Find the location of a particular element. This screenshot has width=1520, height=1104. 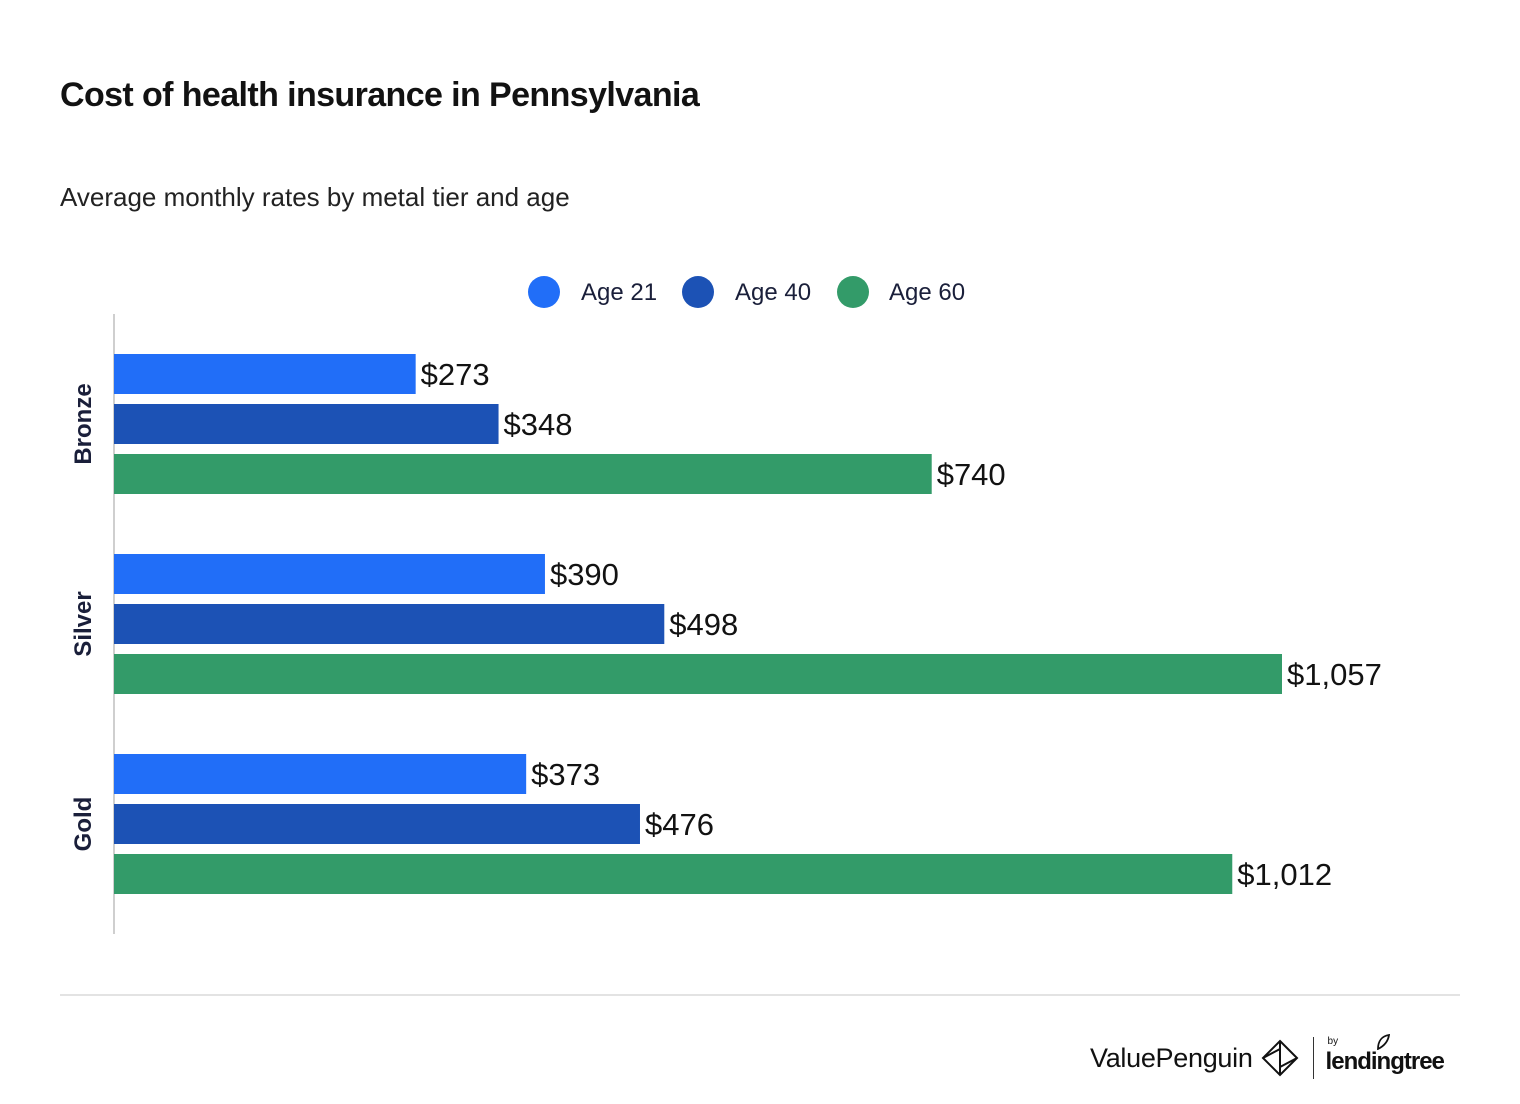

category-label-bronze: Bronze is located at coordinates (83, 423).